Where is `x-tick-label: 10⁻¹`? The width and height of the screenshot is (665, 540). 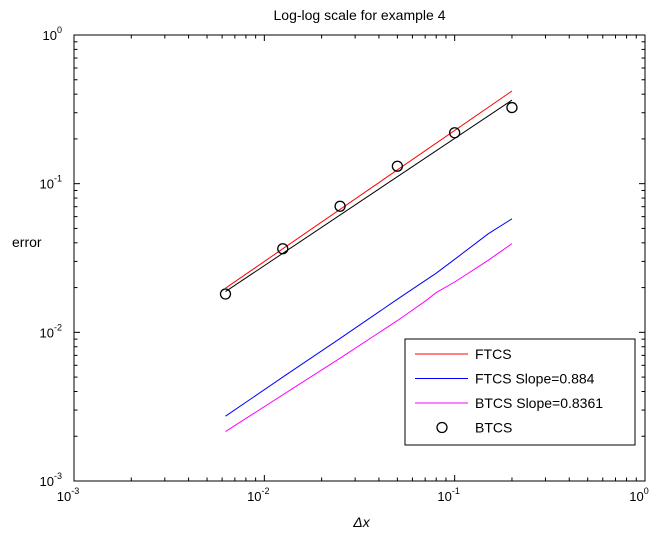 x-tick-label: 10⁻¹ is located at coordinates (448, 495).